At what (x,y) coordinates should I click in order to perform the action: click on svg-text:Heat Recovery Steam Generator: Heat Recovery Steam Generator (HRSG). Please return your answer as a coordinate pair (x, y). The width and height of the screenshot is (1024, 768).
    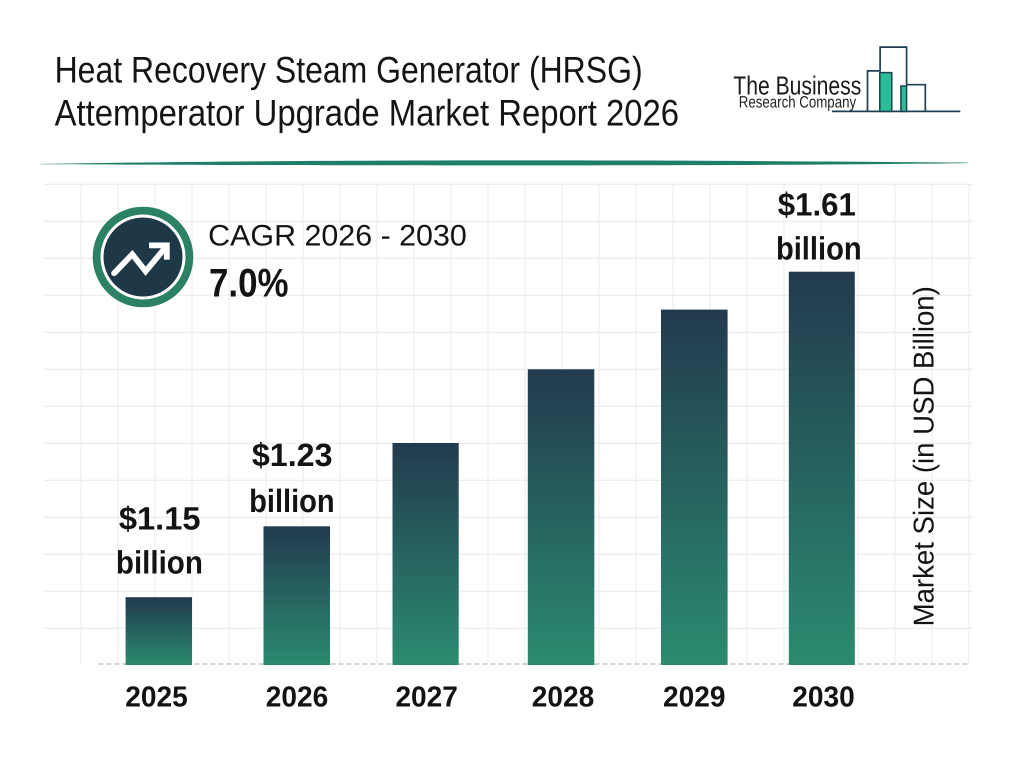
    Looking at the image, I should click on (349, 70).